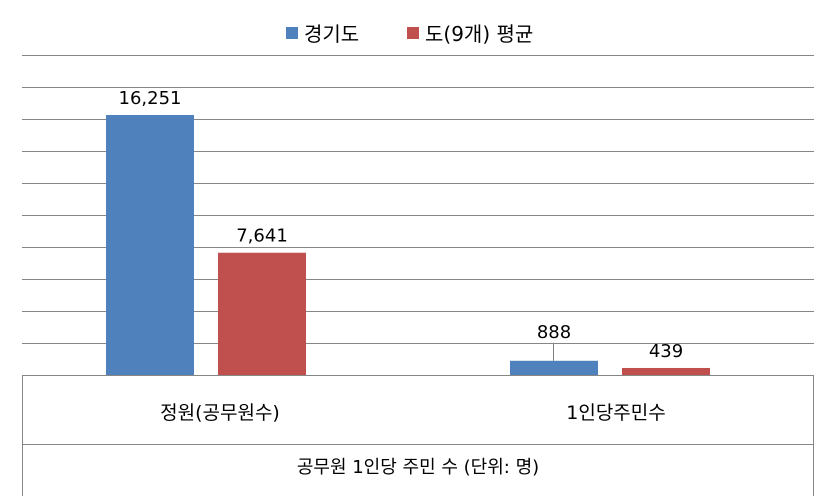  Describe the element at coordinates (331, 34) in the screenshot. I see `legend-label-gyeonggi: 경기도` at that location.